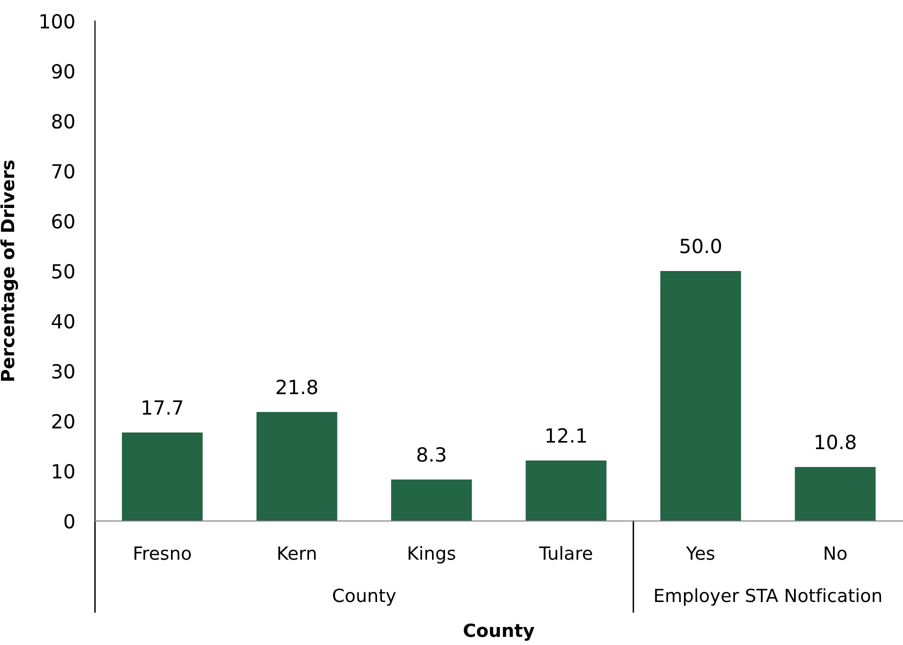 Image resolution: width=903 pixels, height=645 pixels. I want to click on data-label: 21.8, so click(297, 387).